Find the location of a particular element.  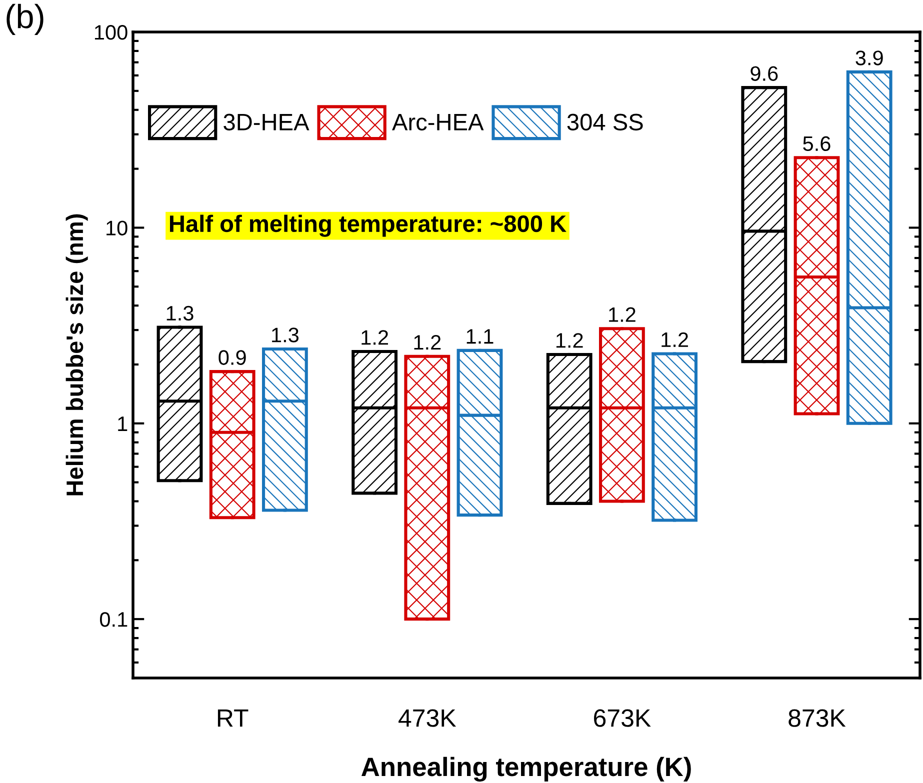

text: (b) is located at coordinates (25, 19).